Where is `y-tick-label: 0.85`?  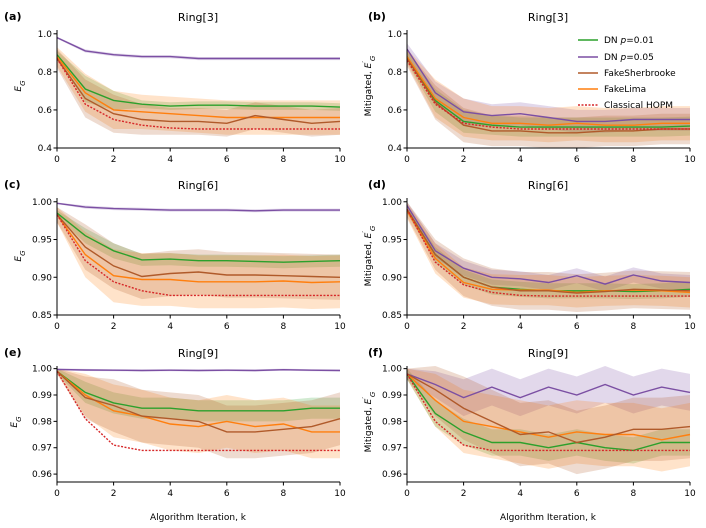 y-tick-label: 0.85 is located at coordinates (392, 316).